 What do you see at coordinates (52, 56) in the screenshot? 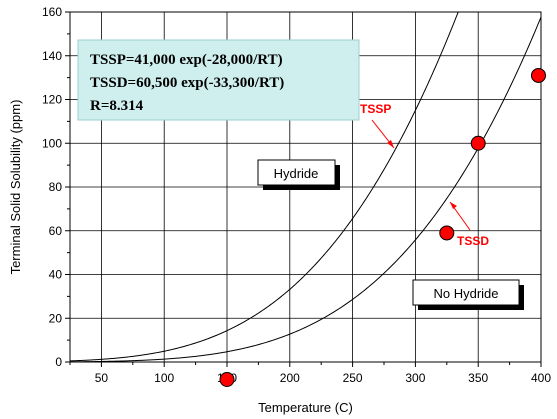
I see `y-tick-label: 140` at bounding box center [52, 56].